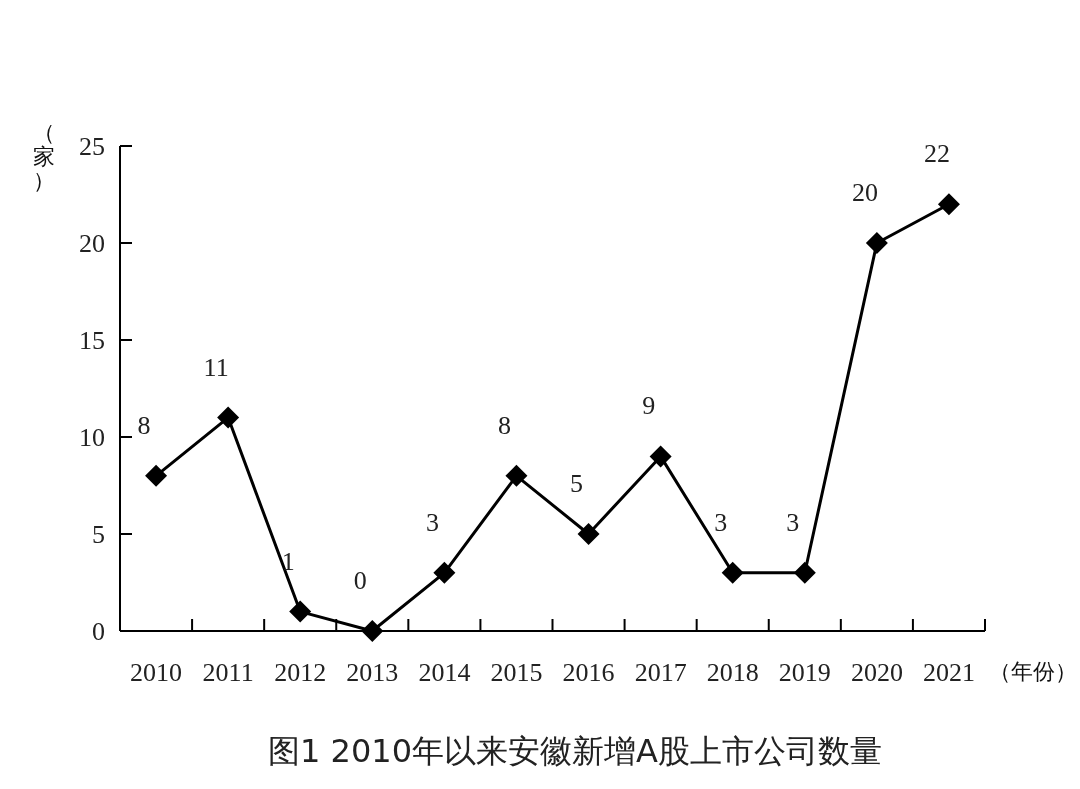 The height and width of the screenshot is (789, 1080). Describe the element at coordinates (288, 561) in the screenshot. I see `data-label: 1` at that location.